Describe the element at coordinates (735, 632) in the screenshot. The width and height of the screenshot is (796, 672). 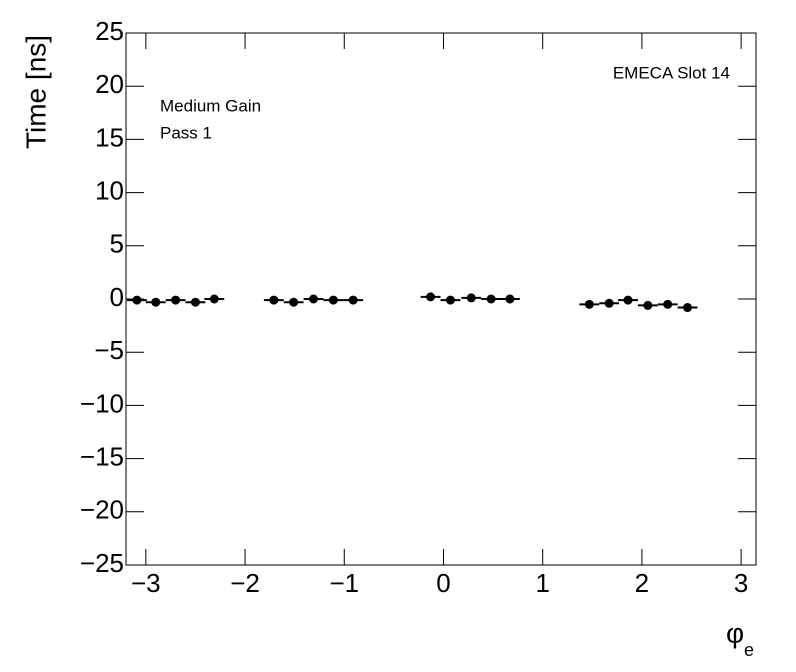
I see `x-axis-label: φ` at that location.